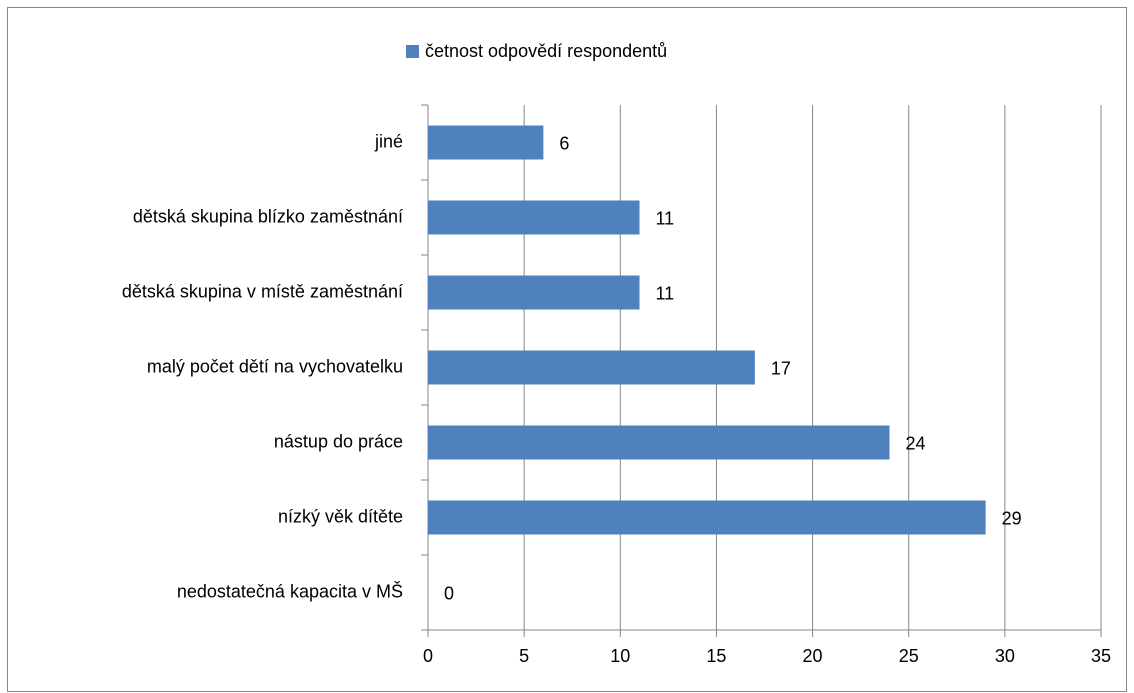 This screenshot has height=693, width=1134. What do you see at coordinates (388, 141) in the screenshot?
I see `y-tick-label: jiné` at bounding box center [388, 141].